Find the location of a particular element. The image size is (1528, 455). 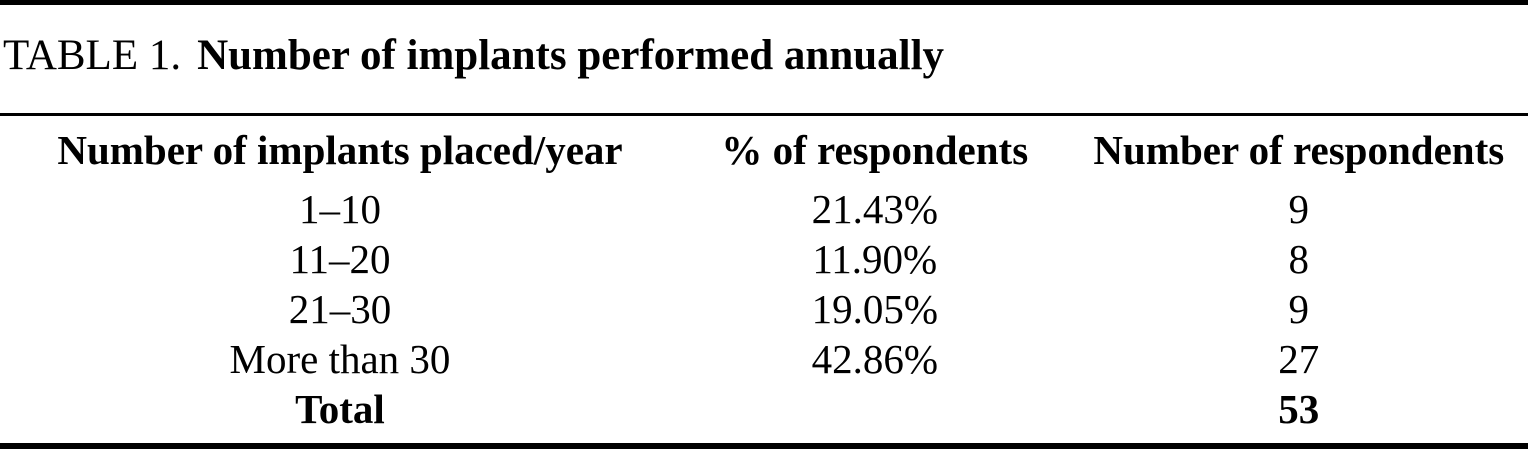

table-total-row: Total 53 is located at coordinates (764, 409).